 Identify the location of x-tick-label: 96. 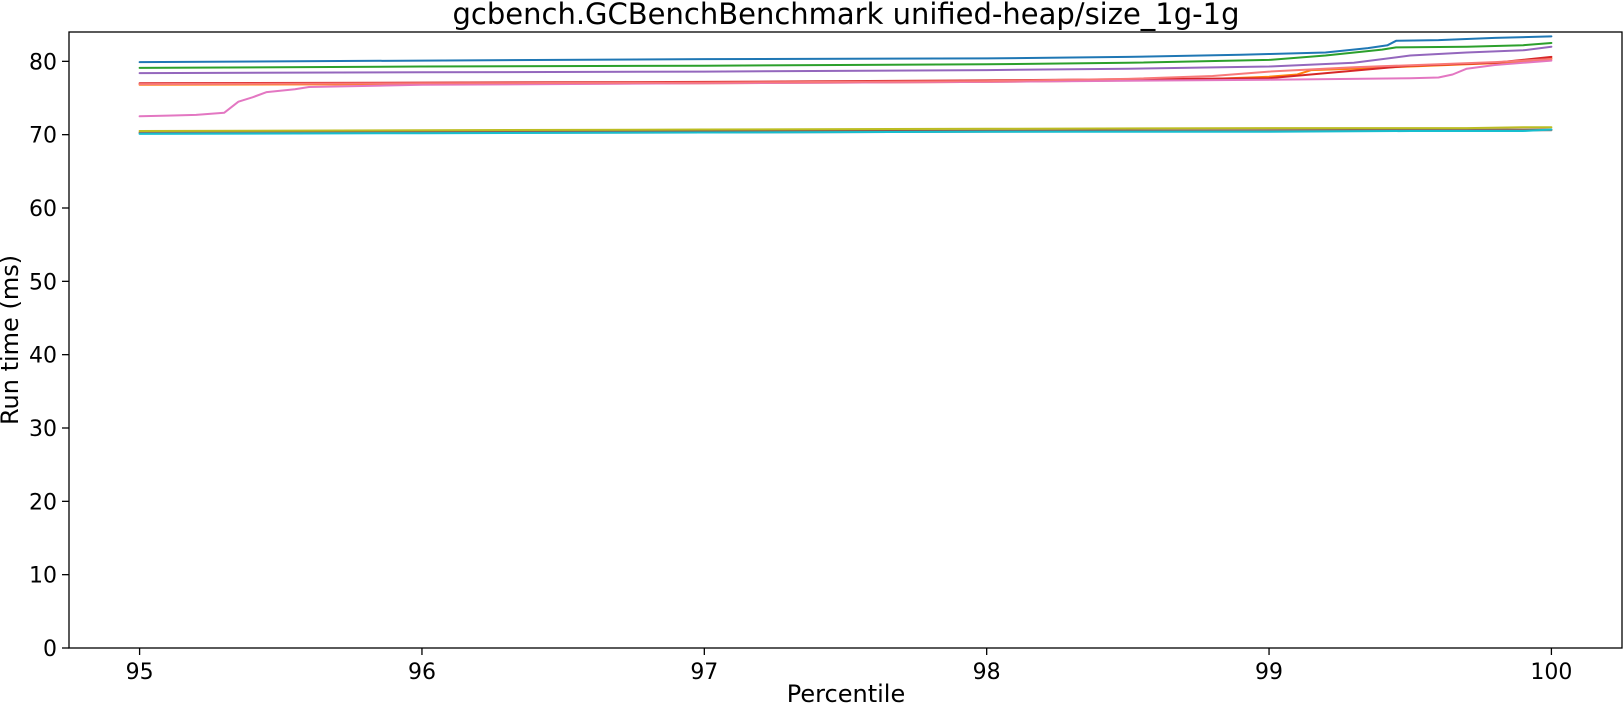
(422, 672).